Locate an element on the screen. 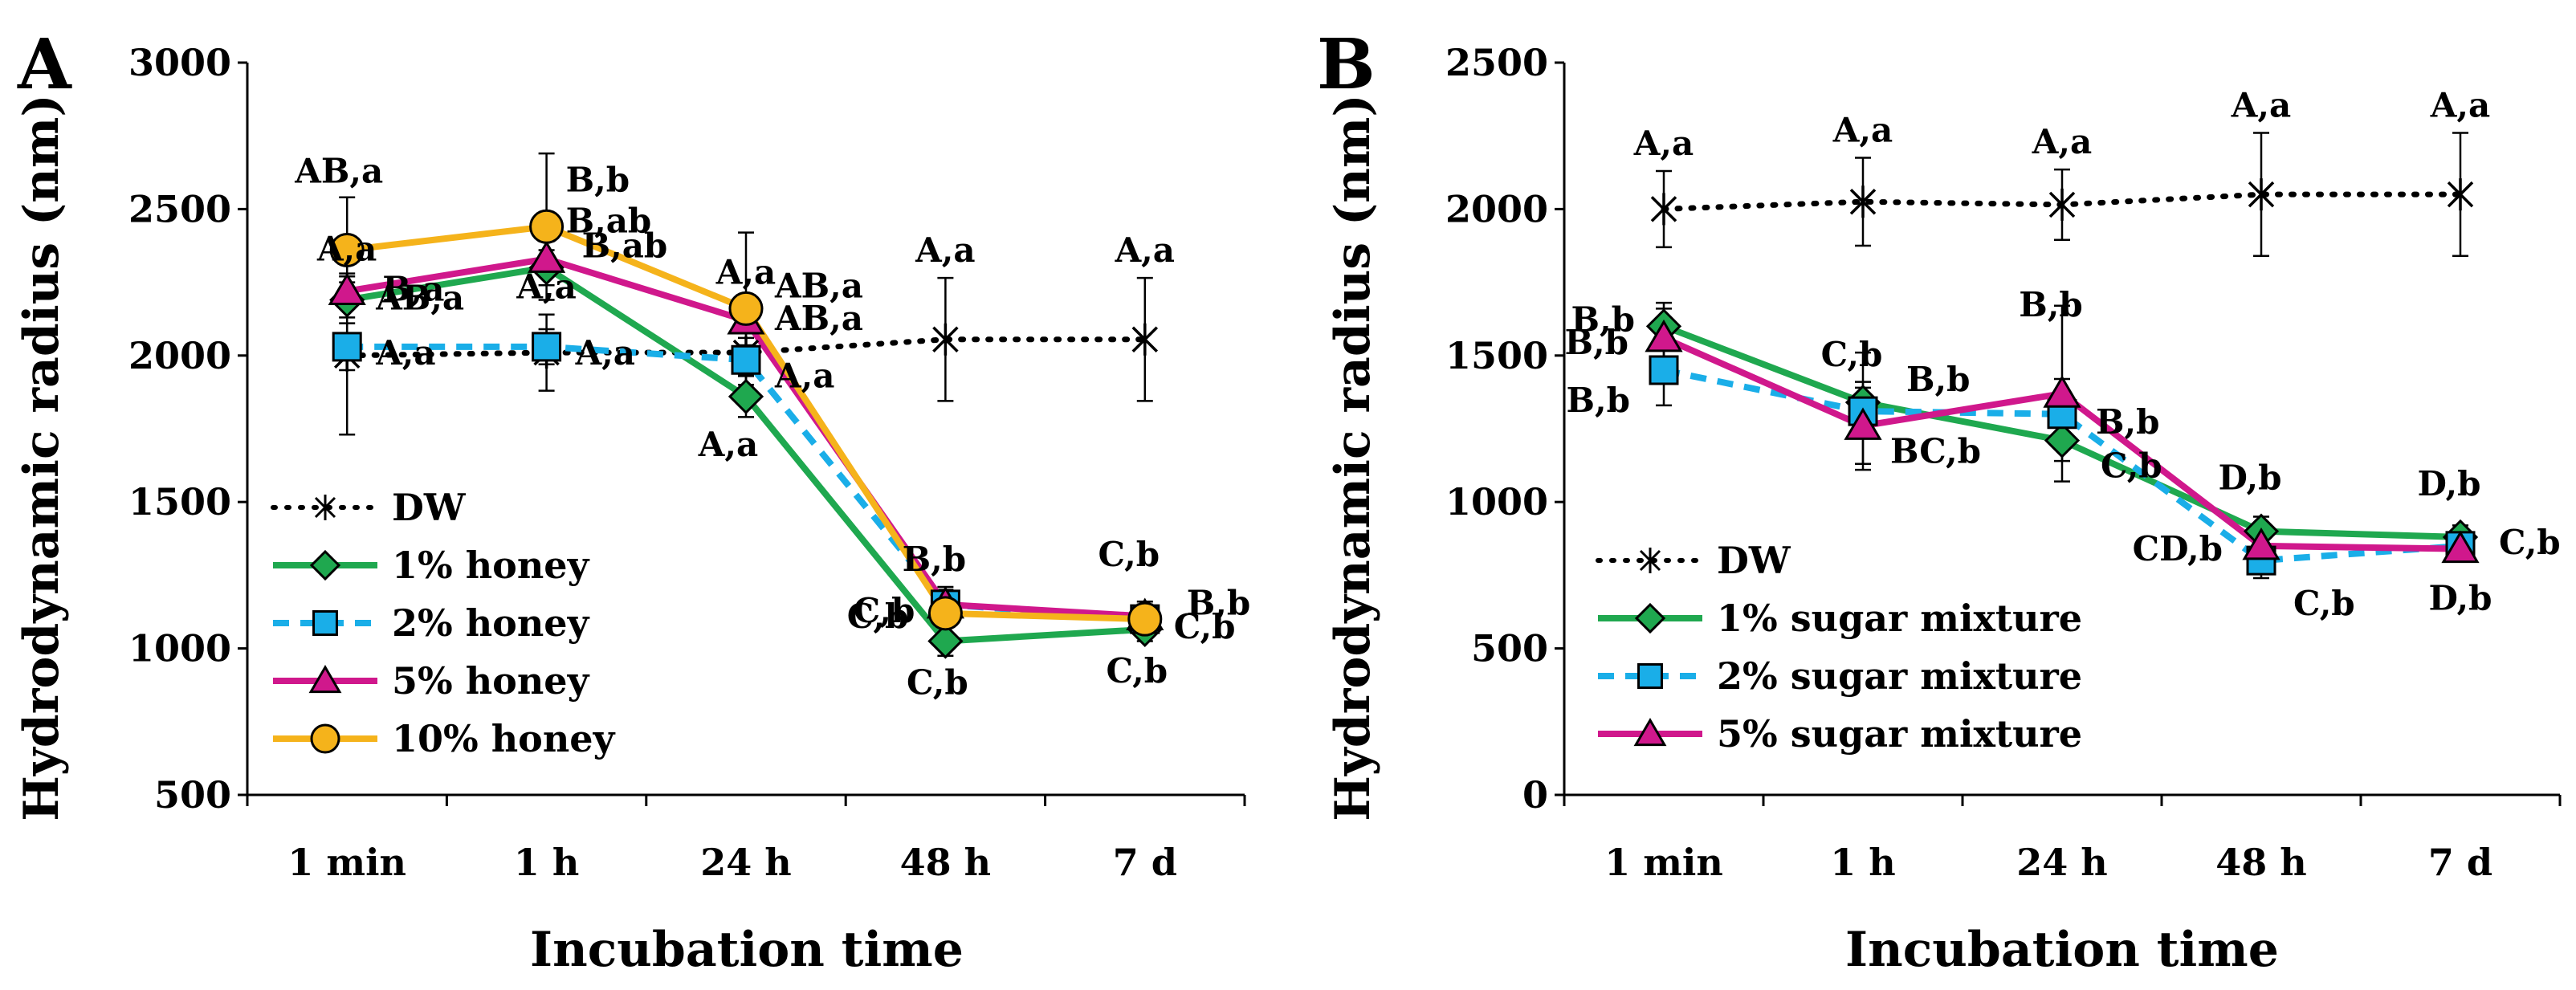 This screenshot has width=2576, height=990. legend-entry-10-honey: 10% honey is located at coordinates (444, 738).